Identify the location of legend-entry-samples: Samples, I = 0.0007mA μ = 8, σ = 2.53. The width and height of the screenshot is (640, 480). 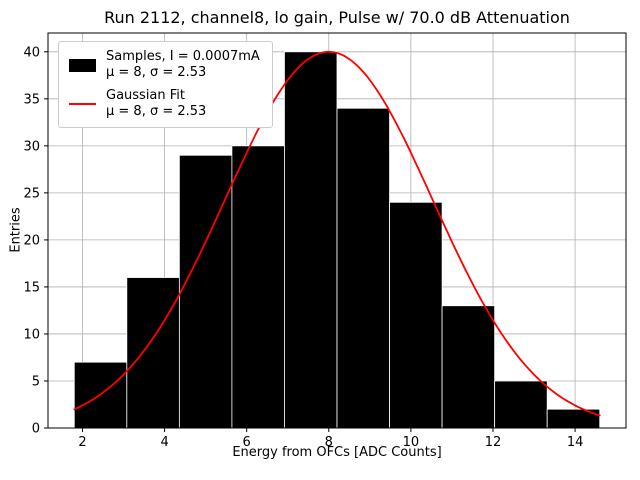
(164, 65).